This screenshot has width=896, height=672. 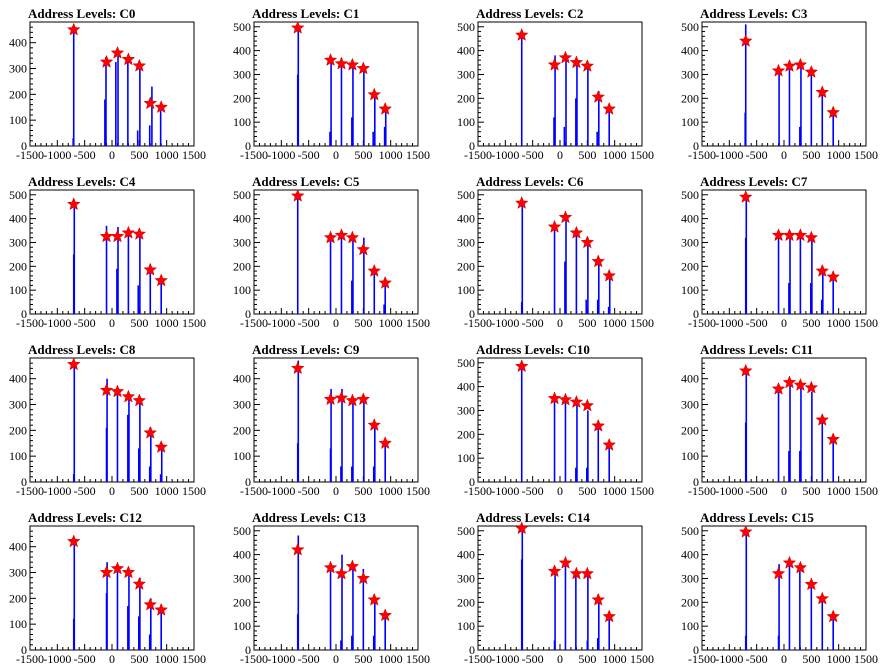 What do you see at coordinates (533, 349) in the screenshot?
I see `panel-title: Address Levels: C10` at bounding box center [533, 349].